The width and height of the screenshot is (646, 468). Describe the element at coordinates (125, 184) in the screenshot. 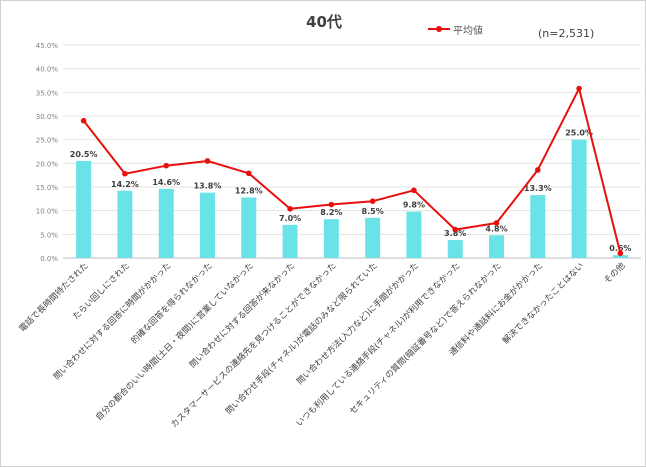

I see `bar-value-label: 14.2%` at that location.